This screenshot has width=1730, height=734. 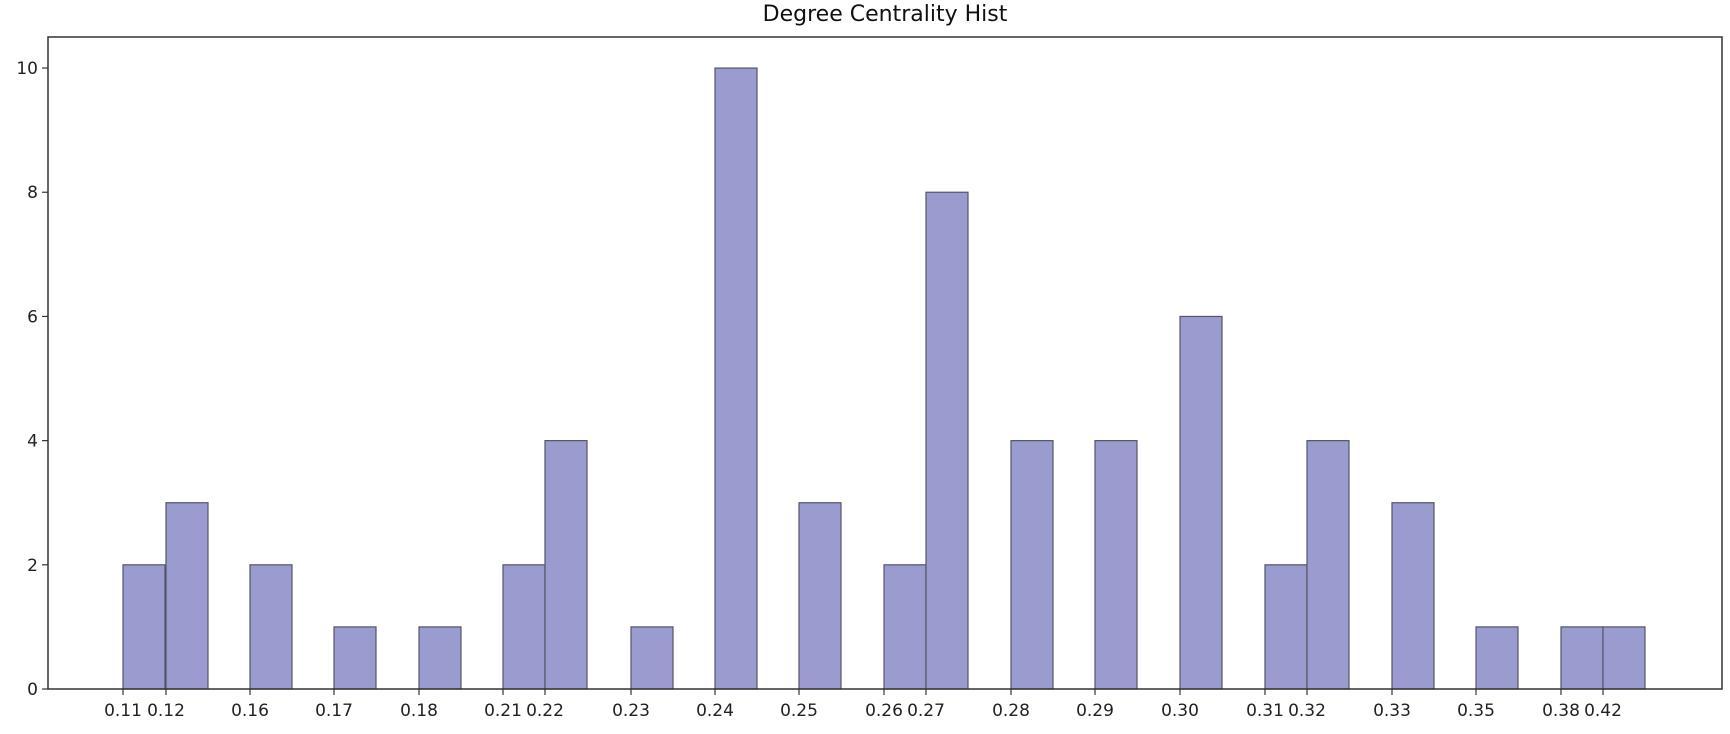 What do you see at coordinates (1582, 658) in the screenshot?
I see `bar-0.38` at bounding box center [1582, 658].